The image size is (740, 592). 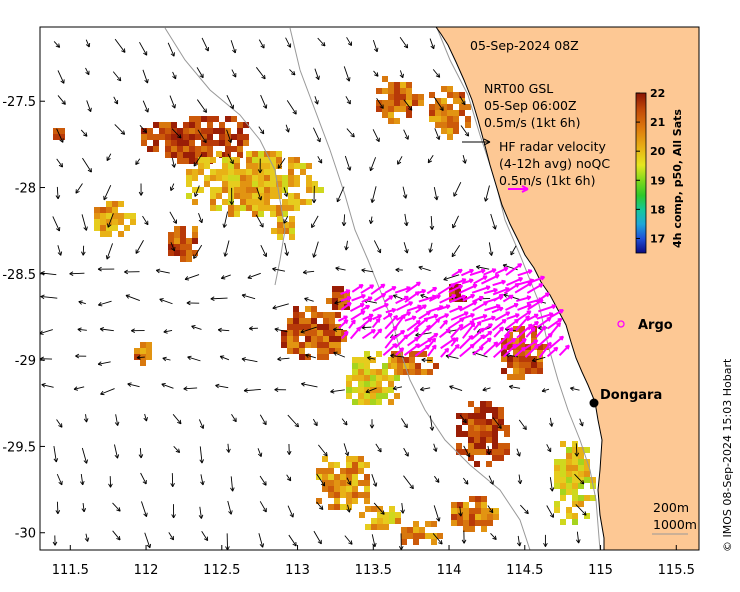 I want to click on lat-tick-label: -28.5, so click(x=19, y=275).